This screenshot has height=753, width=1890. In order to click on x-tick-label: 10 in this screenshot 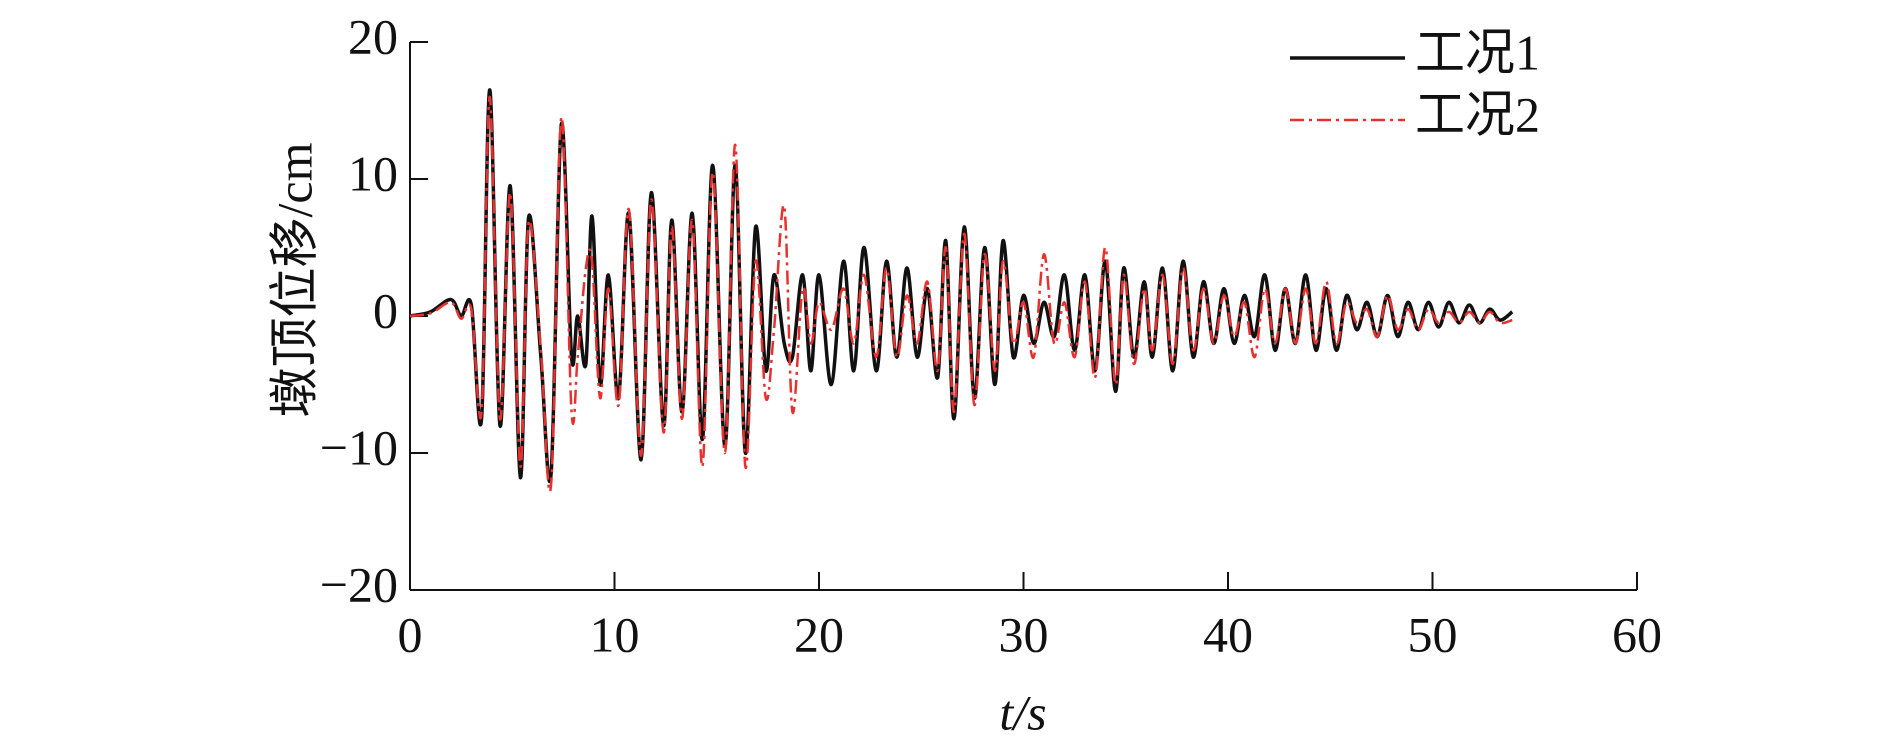, I will do `click(615, 634)`.